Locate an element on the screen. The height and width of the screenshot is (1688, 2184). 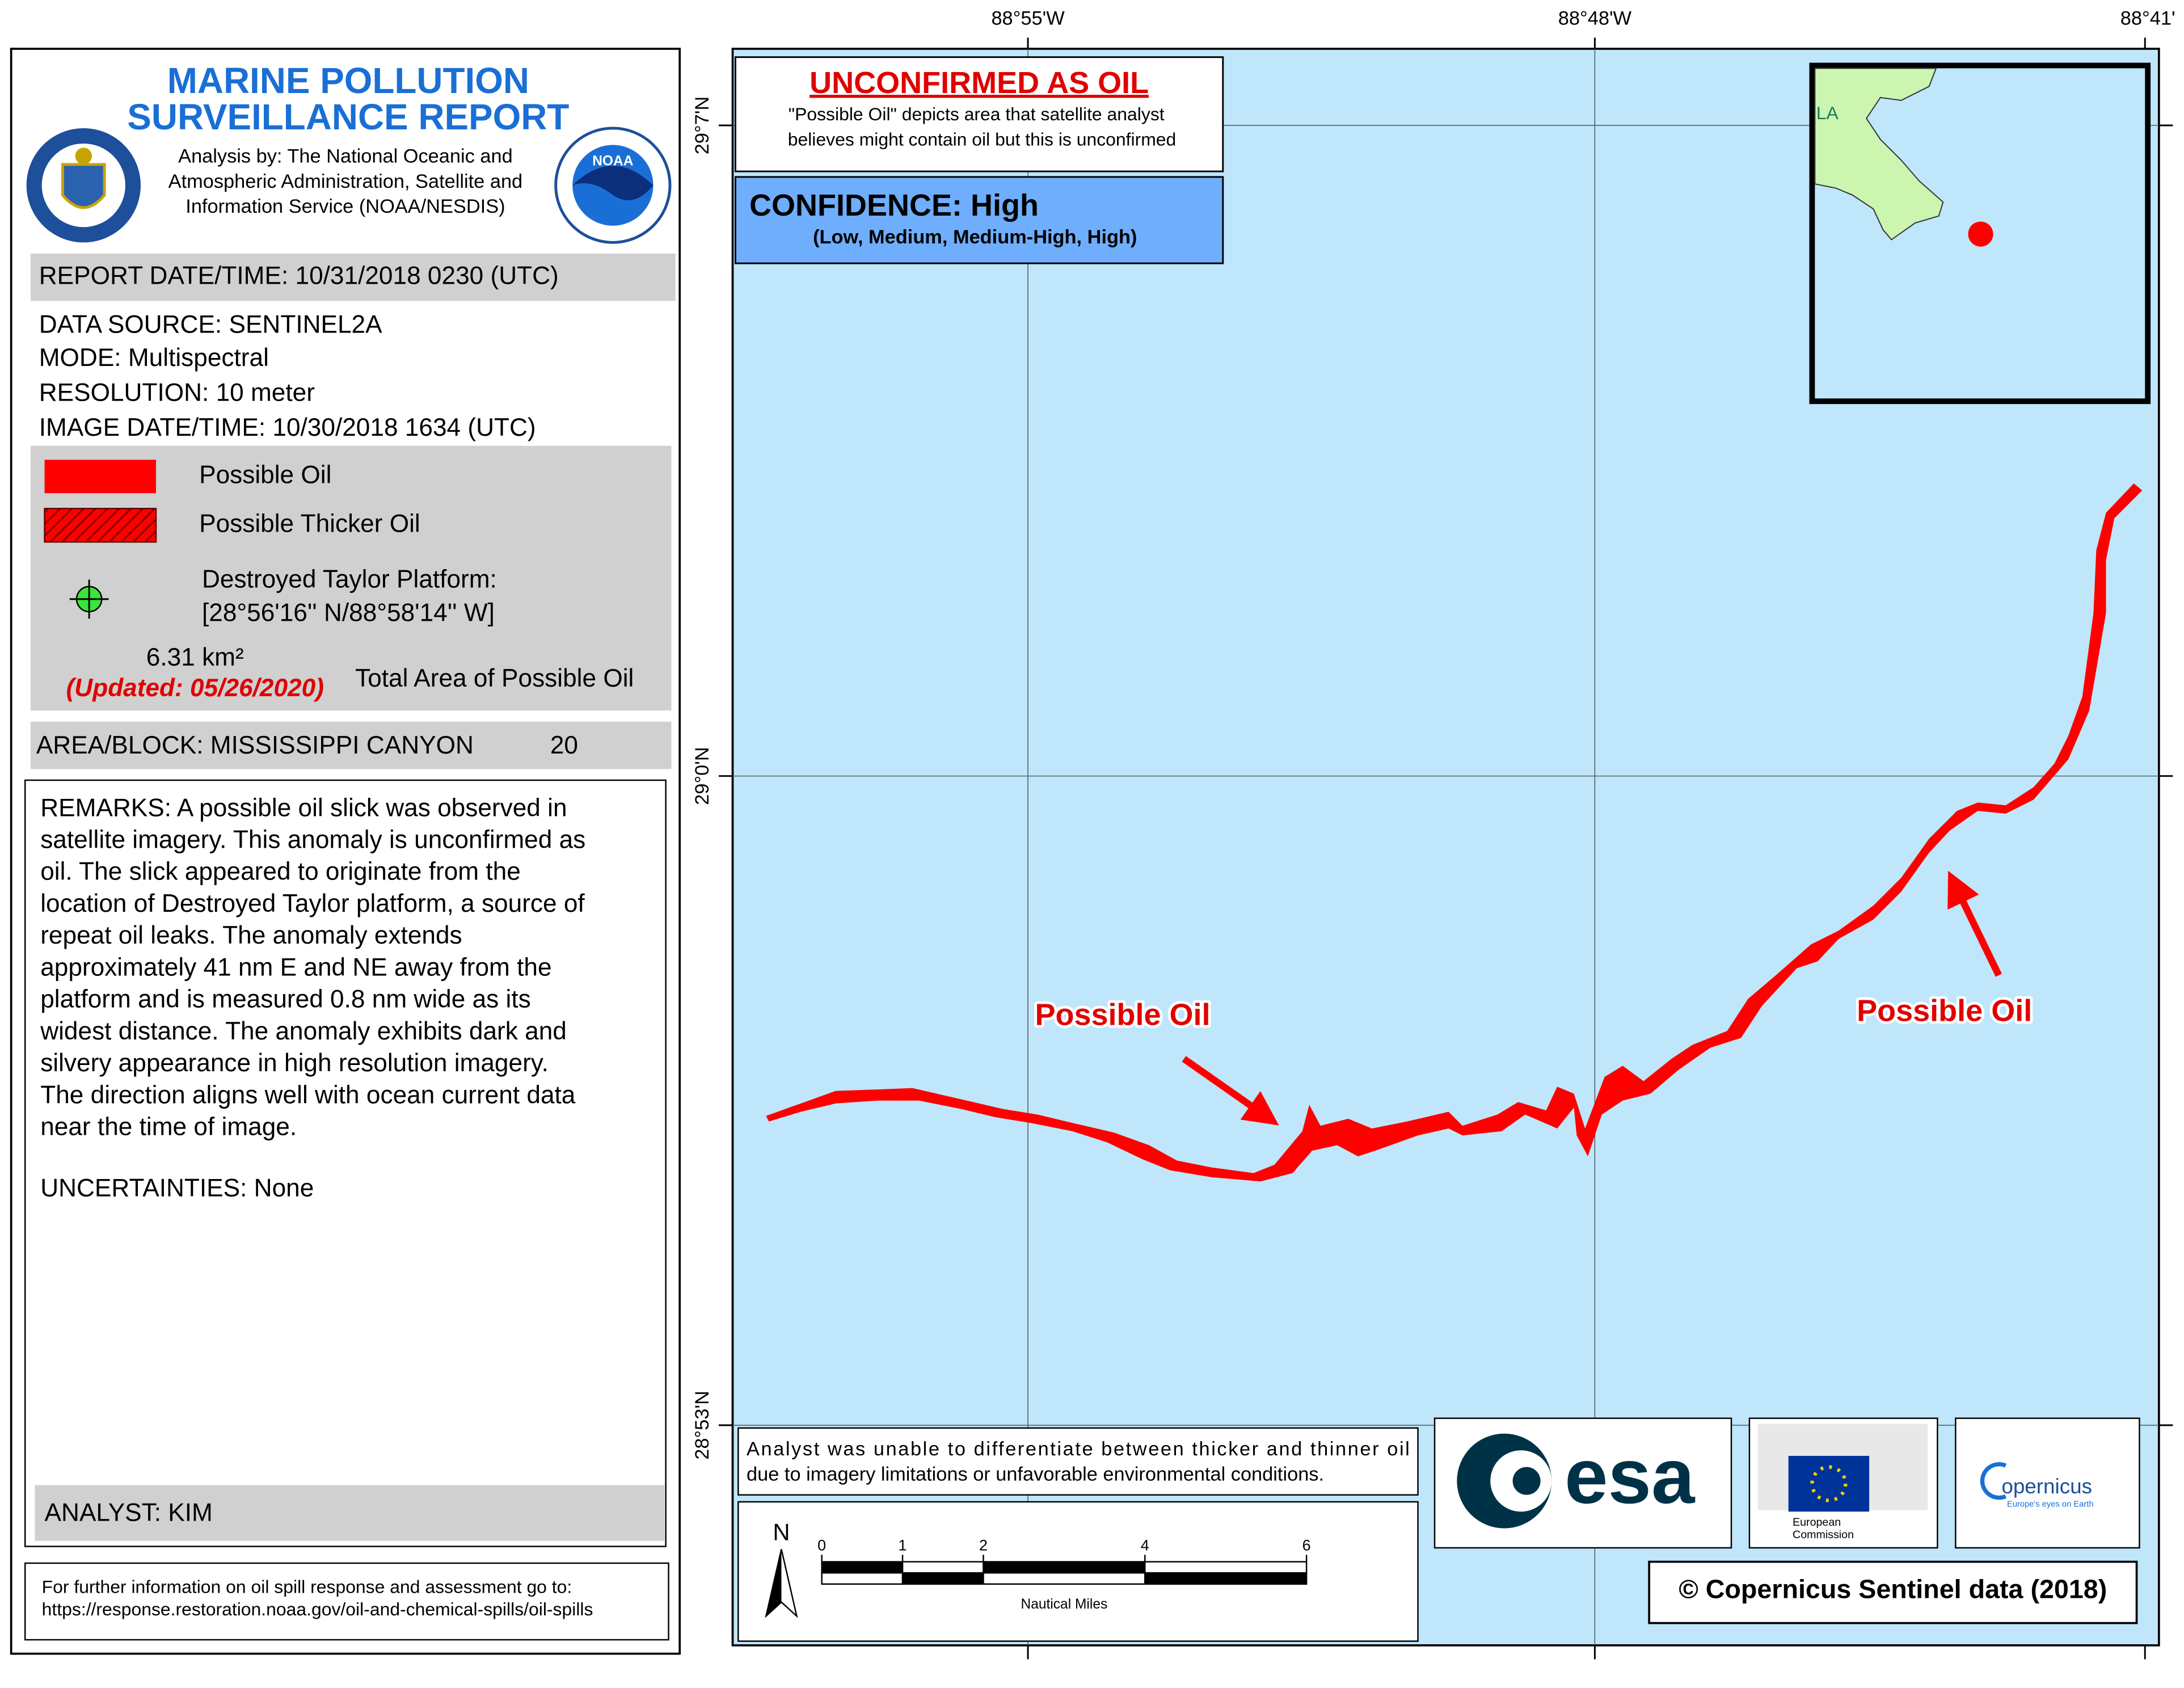
ec-logo-text: European is located at coordinates (1817, 1522).